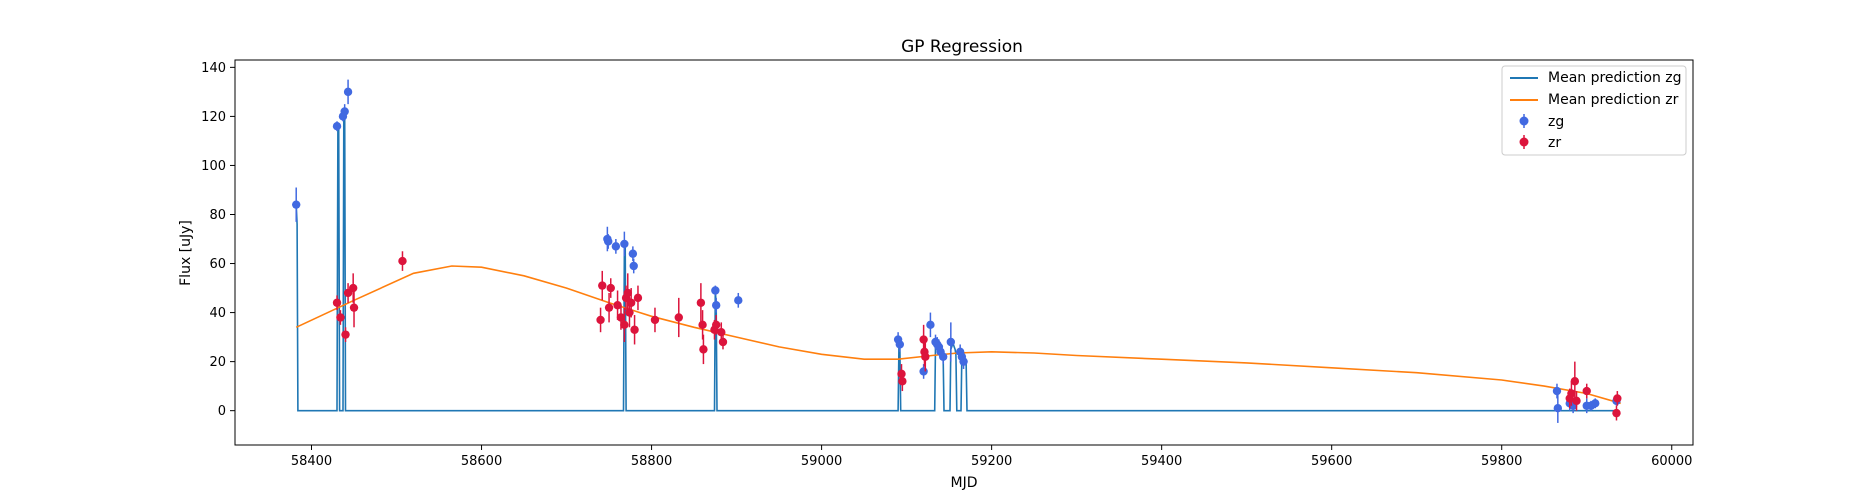 Image resolution: width=1875 pixels, height=500 pixels. I want to click on x-tick-label: 59600, so click(1331, 461).